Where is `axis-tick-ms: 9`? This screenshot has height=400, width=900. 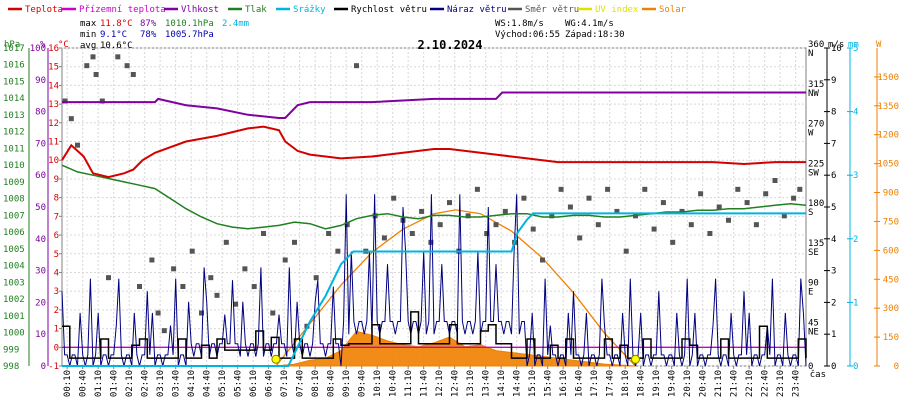
axis-tick-ms: 9 is located at coordinates (833, 81).